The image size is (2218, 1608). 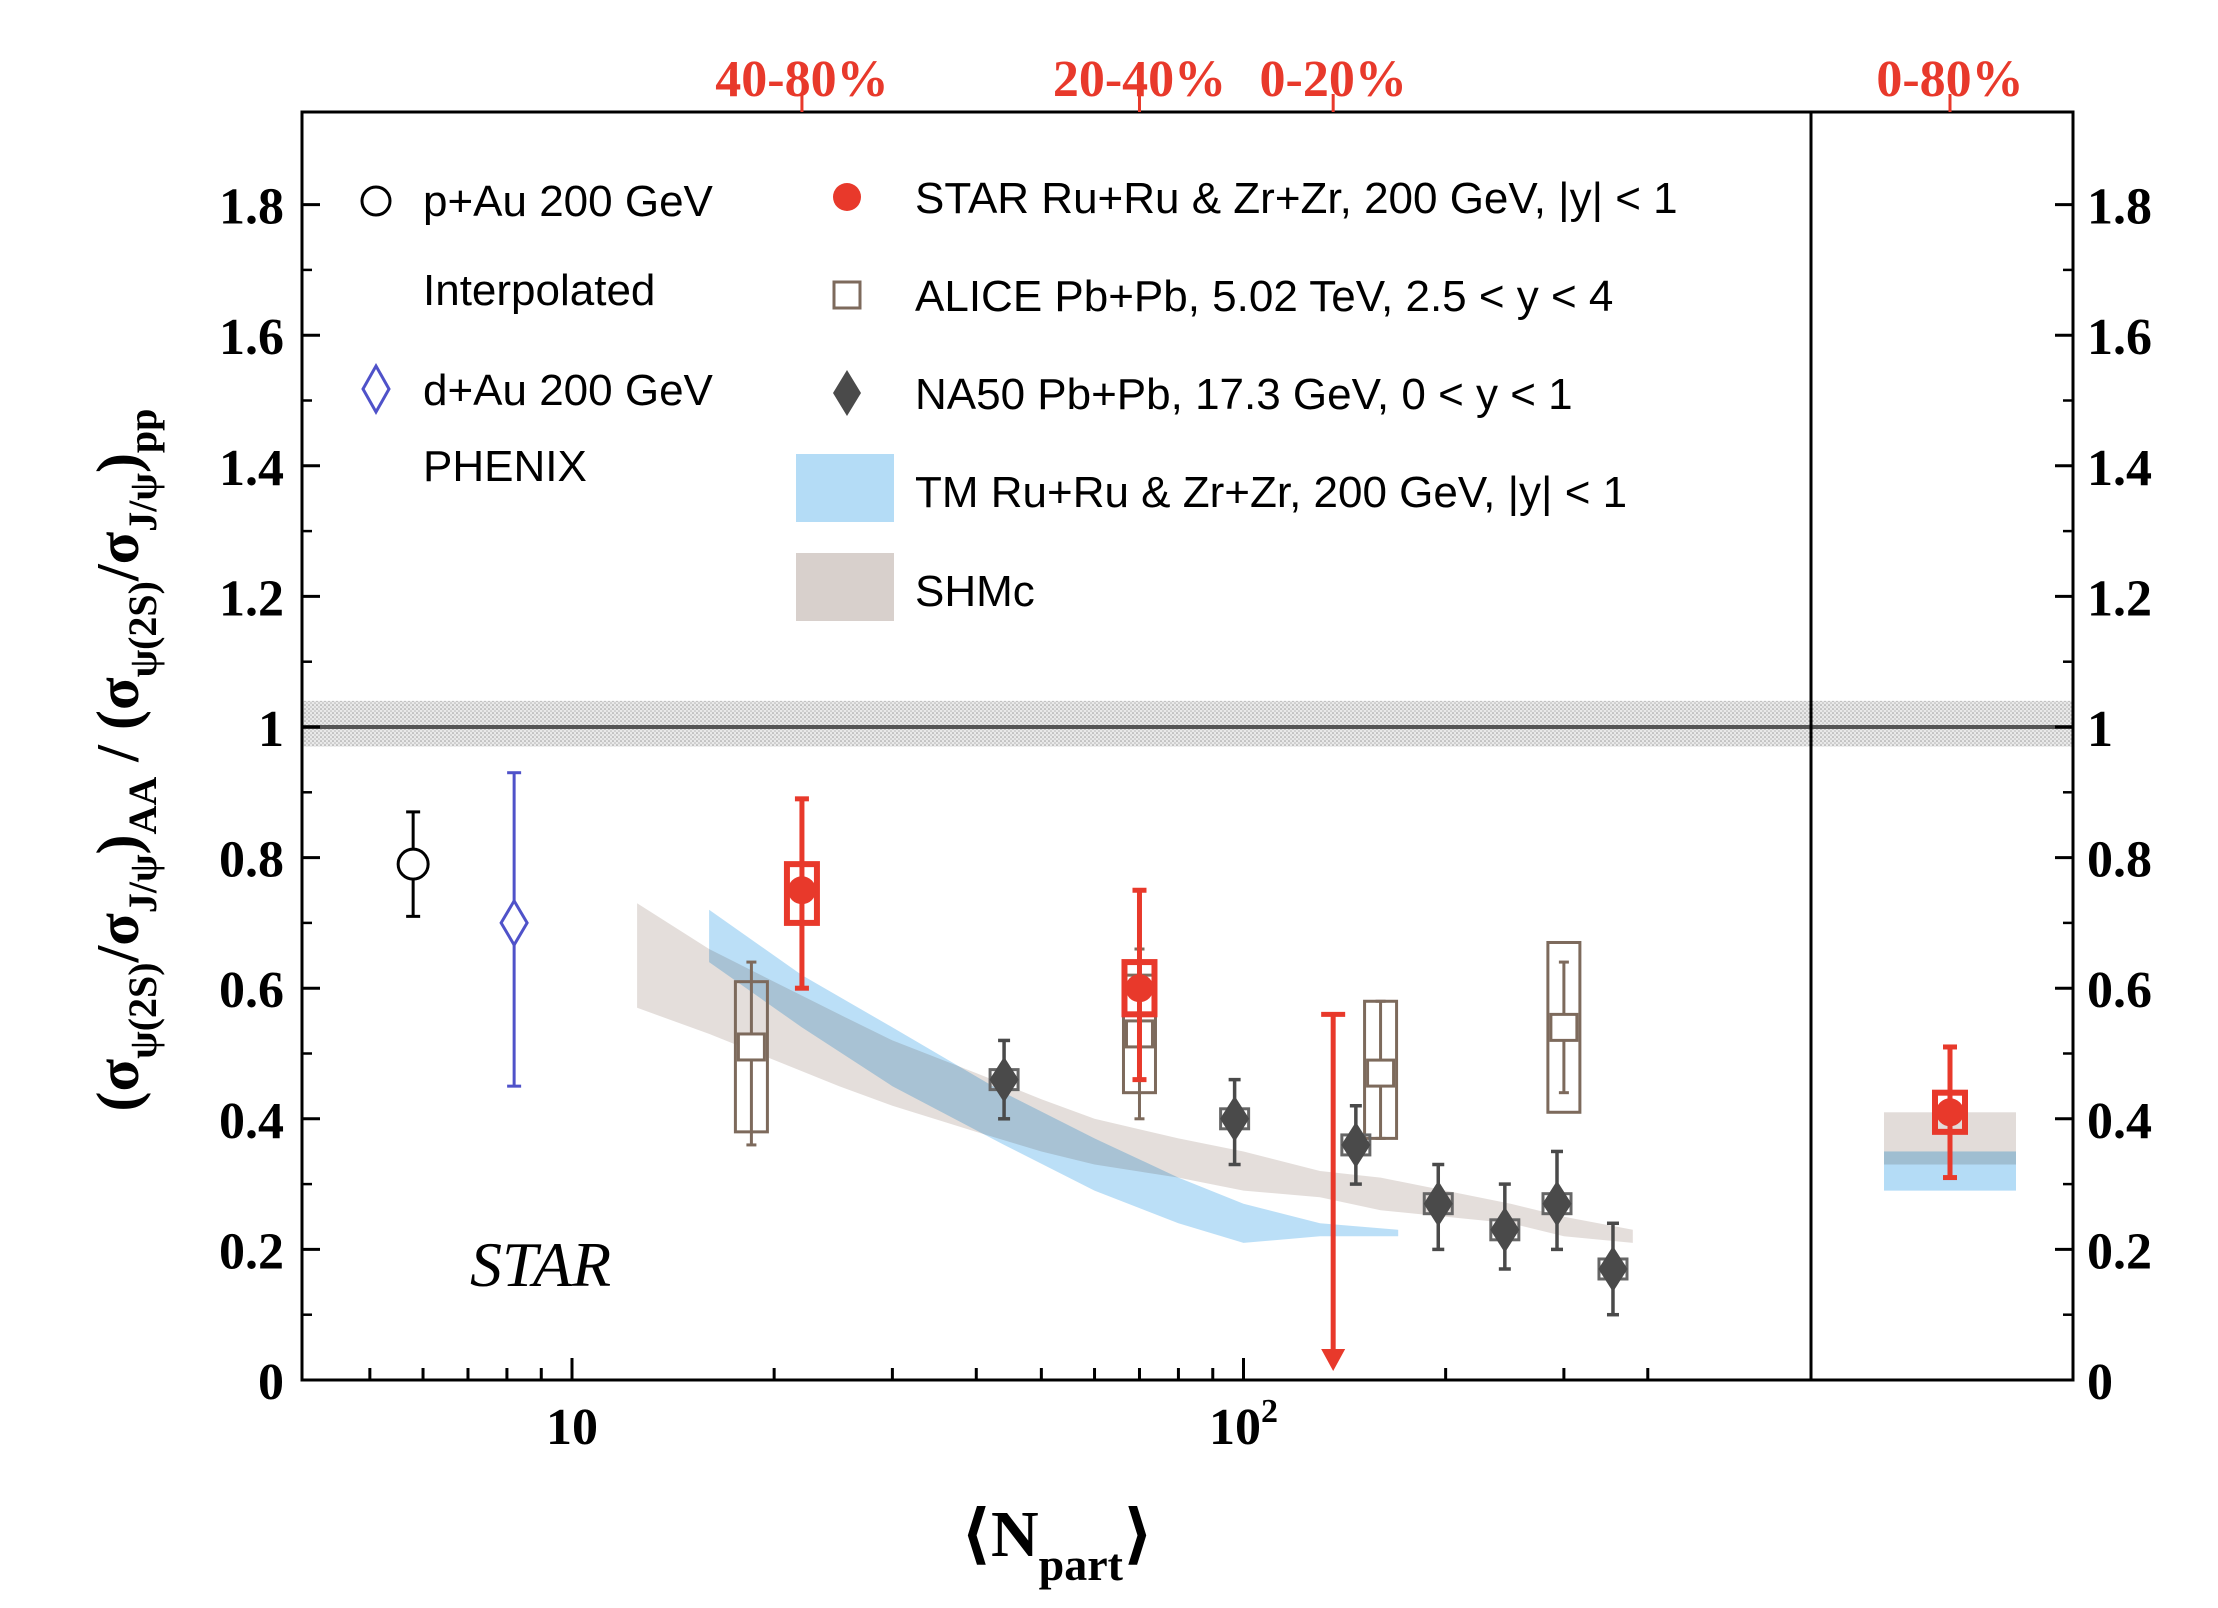 What do you see at coordinates (1333, 79) in the screenshot?
I see `top-axis-label: 0-20%` at bounding box center [1333, 79].